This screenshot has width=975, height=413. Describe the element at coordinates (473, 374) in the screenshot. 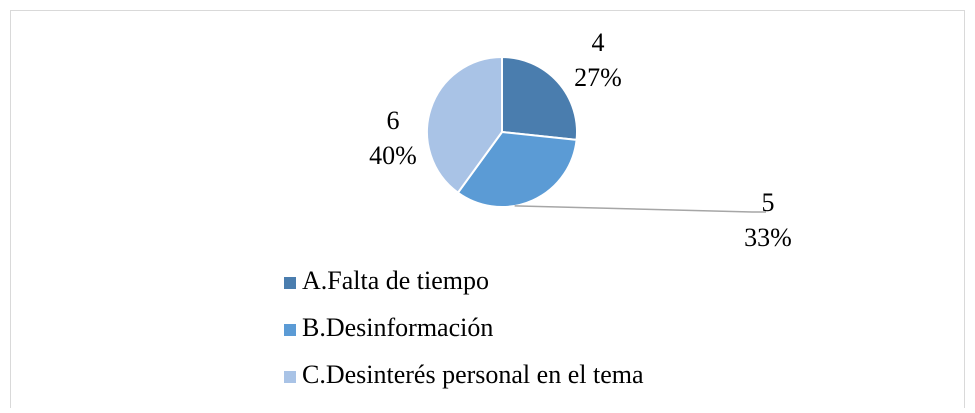

I see `legend-label: C.Desinterés personal en el tema` at that location.